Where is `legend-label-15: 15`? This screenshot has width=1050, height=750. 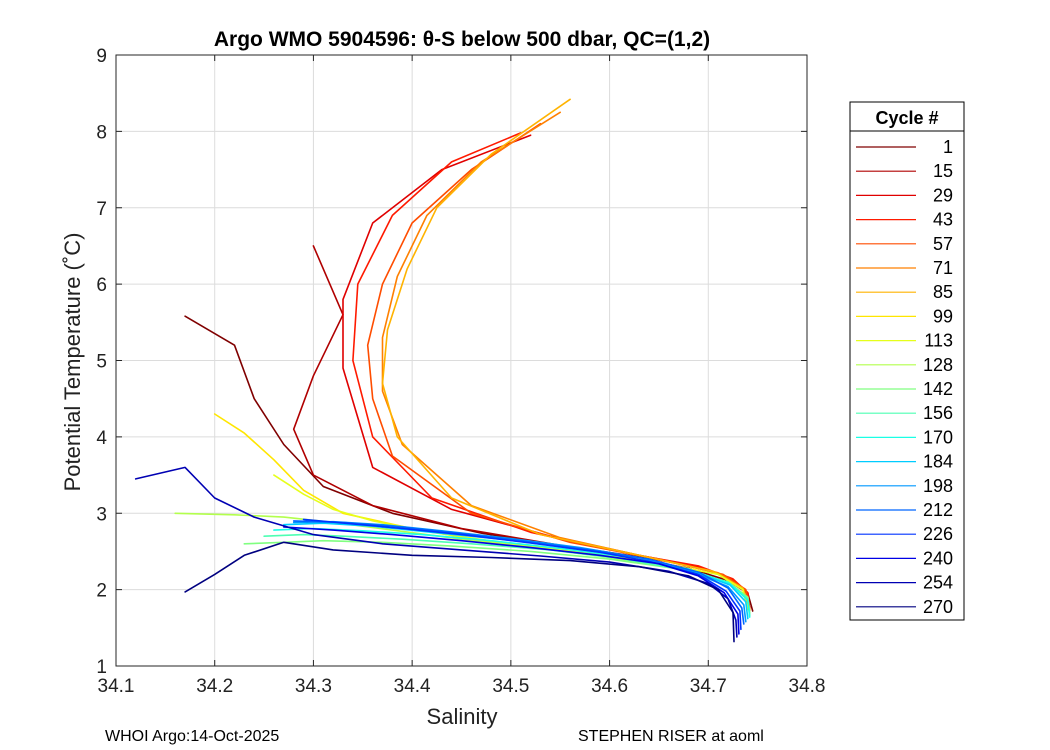
legend-label-15: 15 is located at coordinates (943, 171).